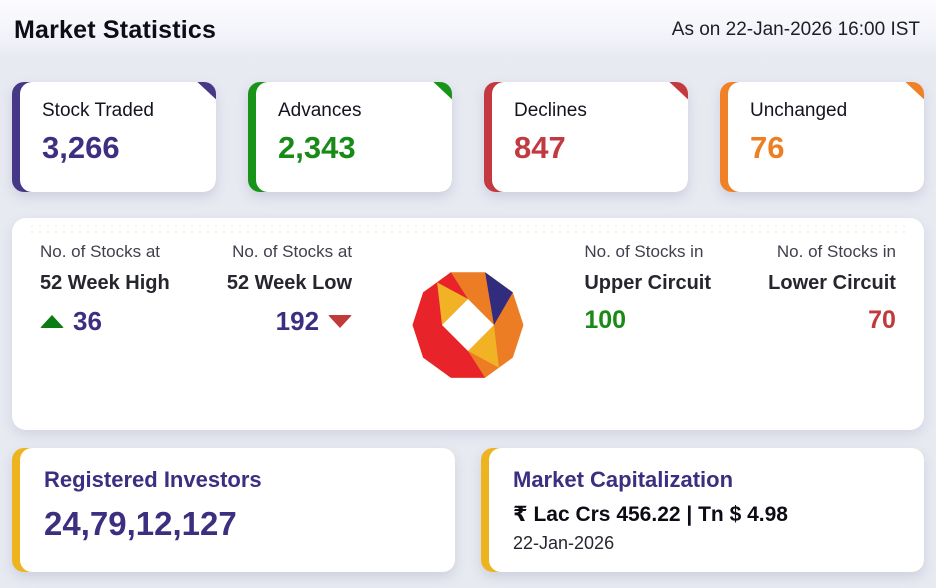 This screenshot has width=936, height=588. I want to click on down-triangle-icon, so click(340, 321).